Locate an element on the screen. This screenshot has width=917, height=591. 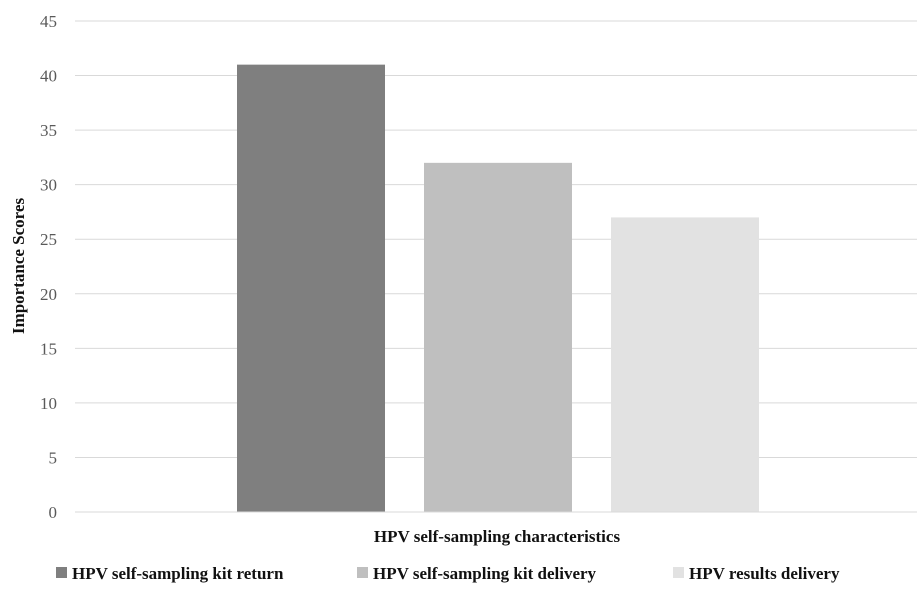
y-tick-label: 20 is located at coordinates (48, 294).